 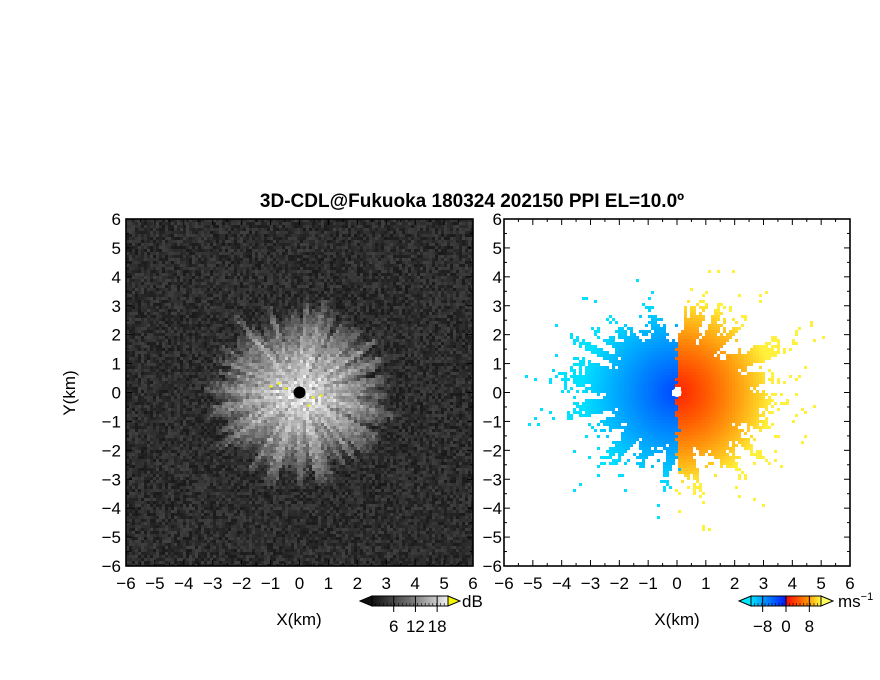 What do you see at coordinates (497, 248) in the screenshot?
I see `velocity-y-tick-label: 5` at bounding box center [497, 248].